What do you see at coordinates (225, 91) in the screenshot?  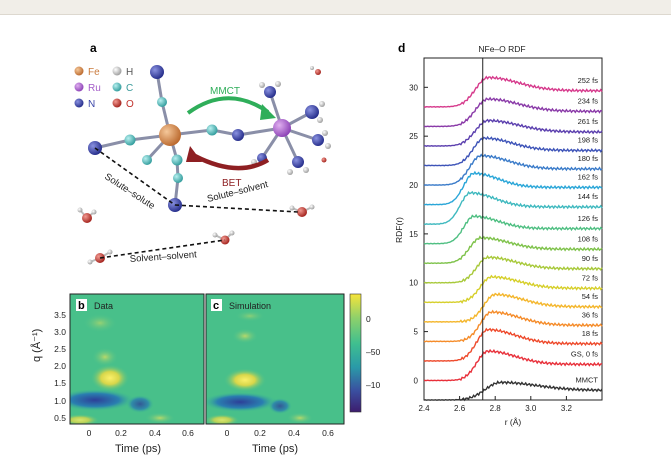 I see `mmct-label: MMCT` at bounding box center [225, 91].